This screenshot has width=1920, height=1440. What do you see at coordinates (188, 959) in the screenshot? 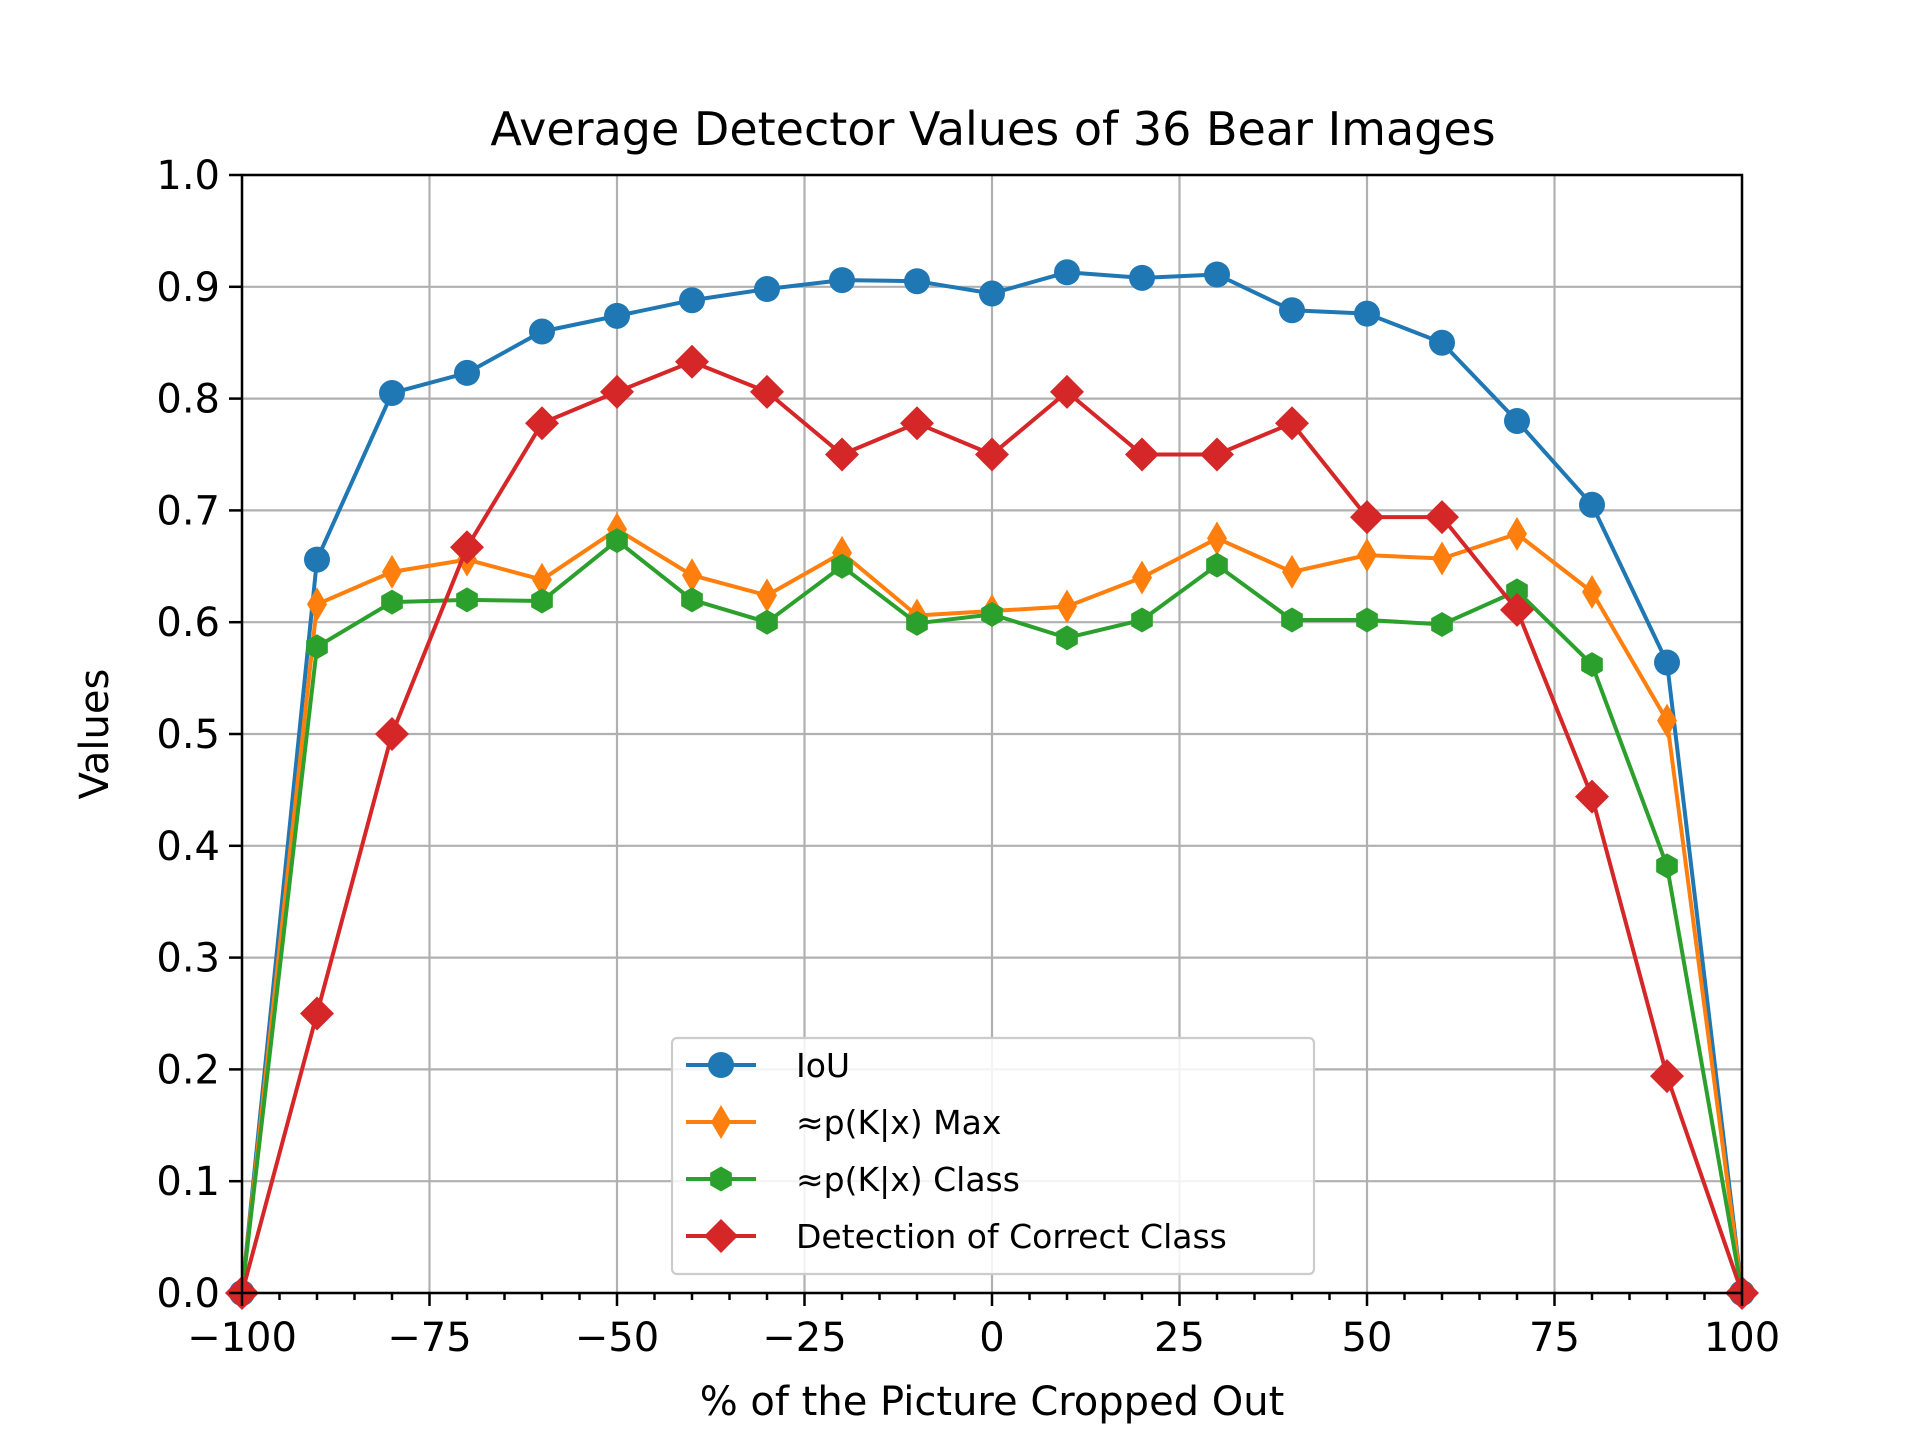
I see `y-tick-label: 0.3` at bounding box center [188, 959].